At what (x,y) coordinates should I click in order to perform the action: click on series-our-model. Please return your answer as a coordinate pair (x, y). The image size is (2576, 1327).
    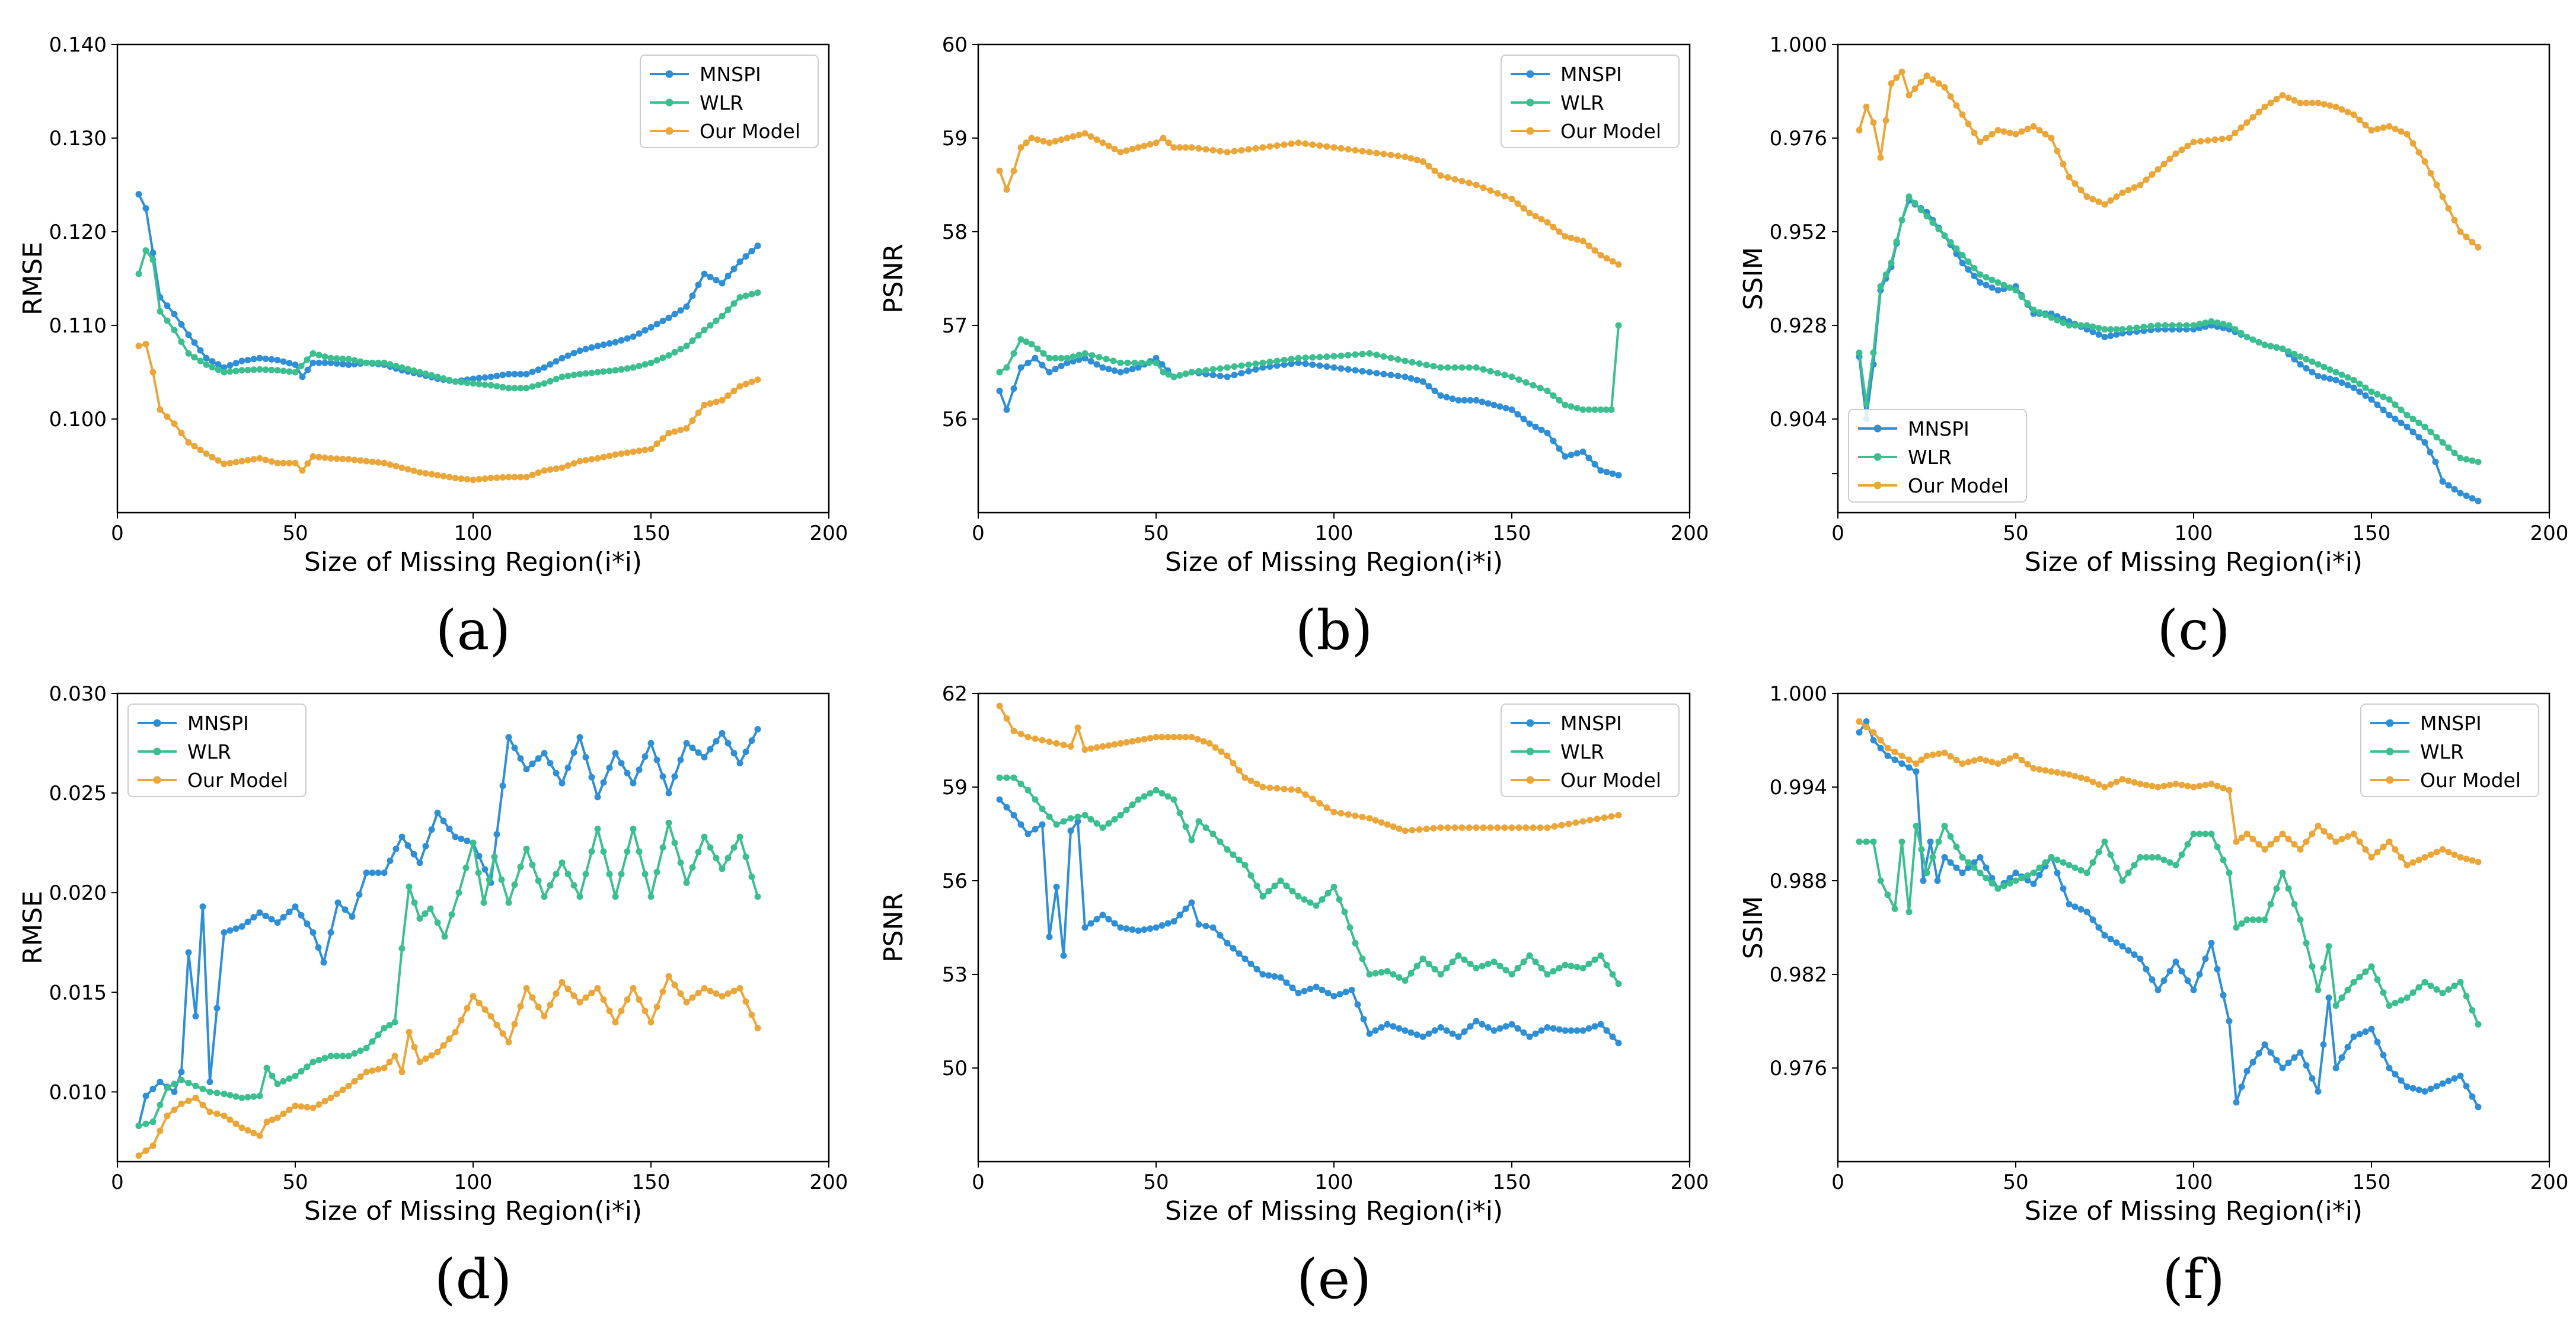
    Looking at the image, I should click on (1309, 768).